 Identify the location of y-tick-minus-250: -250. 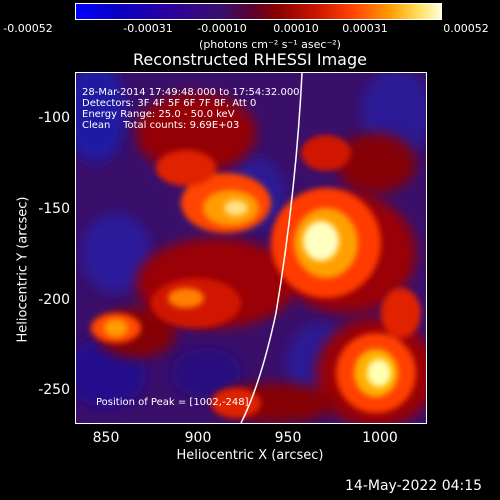
(54, 390).